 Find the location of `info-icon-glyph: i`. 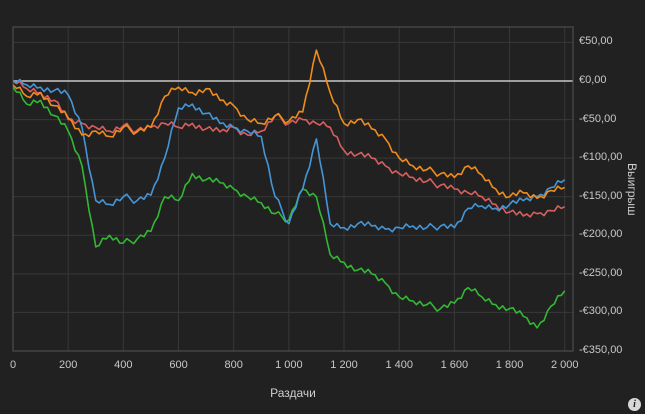

info-icon-glyph: i is located at coordinates (634, 404).